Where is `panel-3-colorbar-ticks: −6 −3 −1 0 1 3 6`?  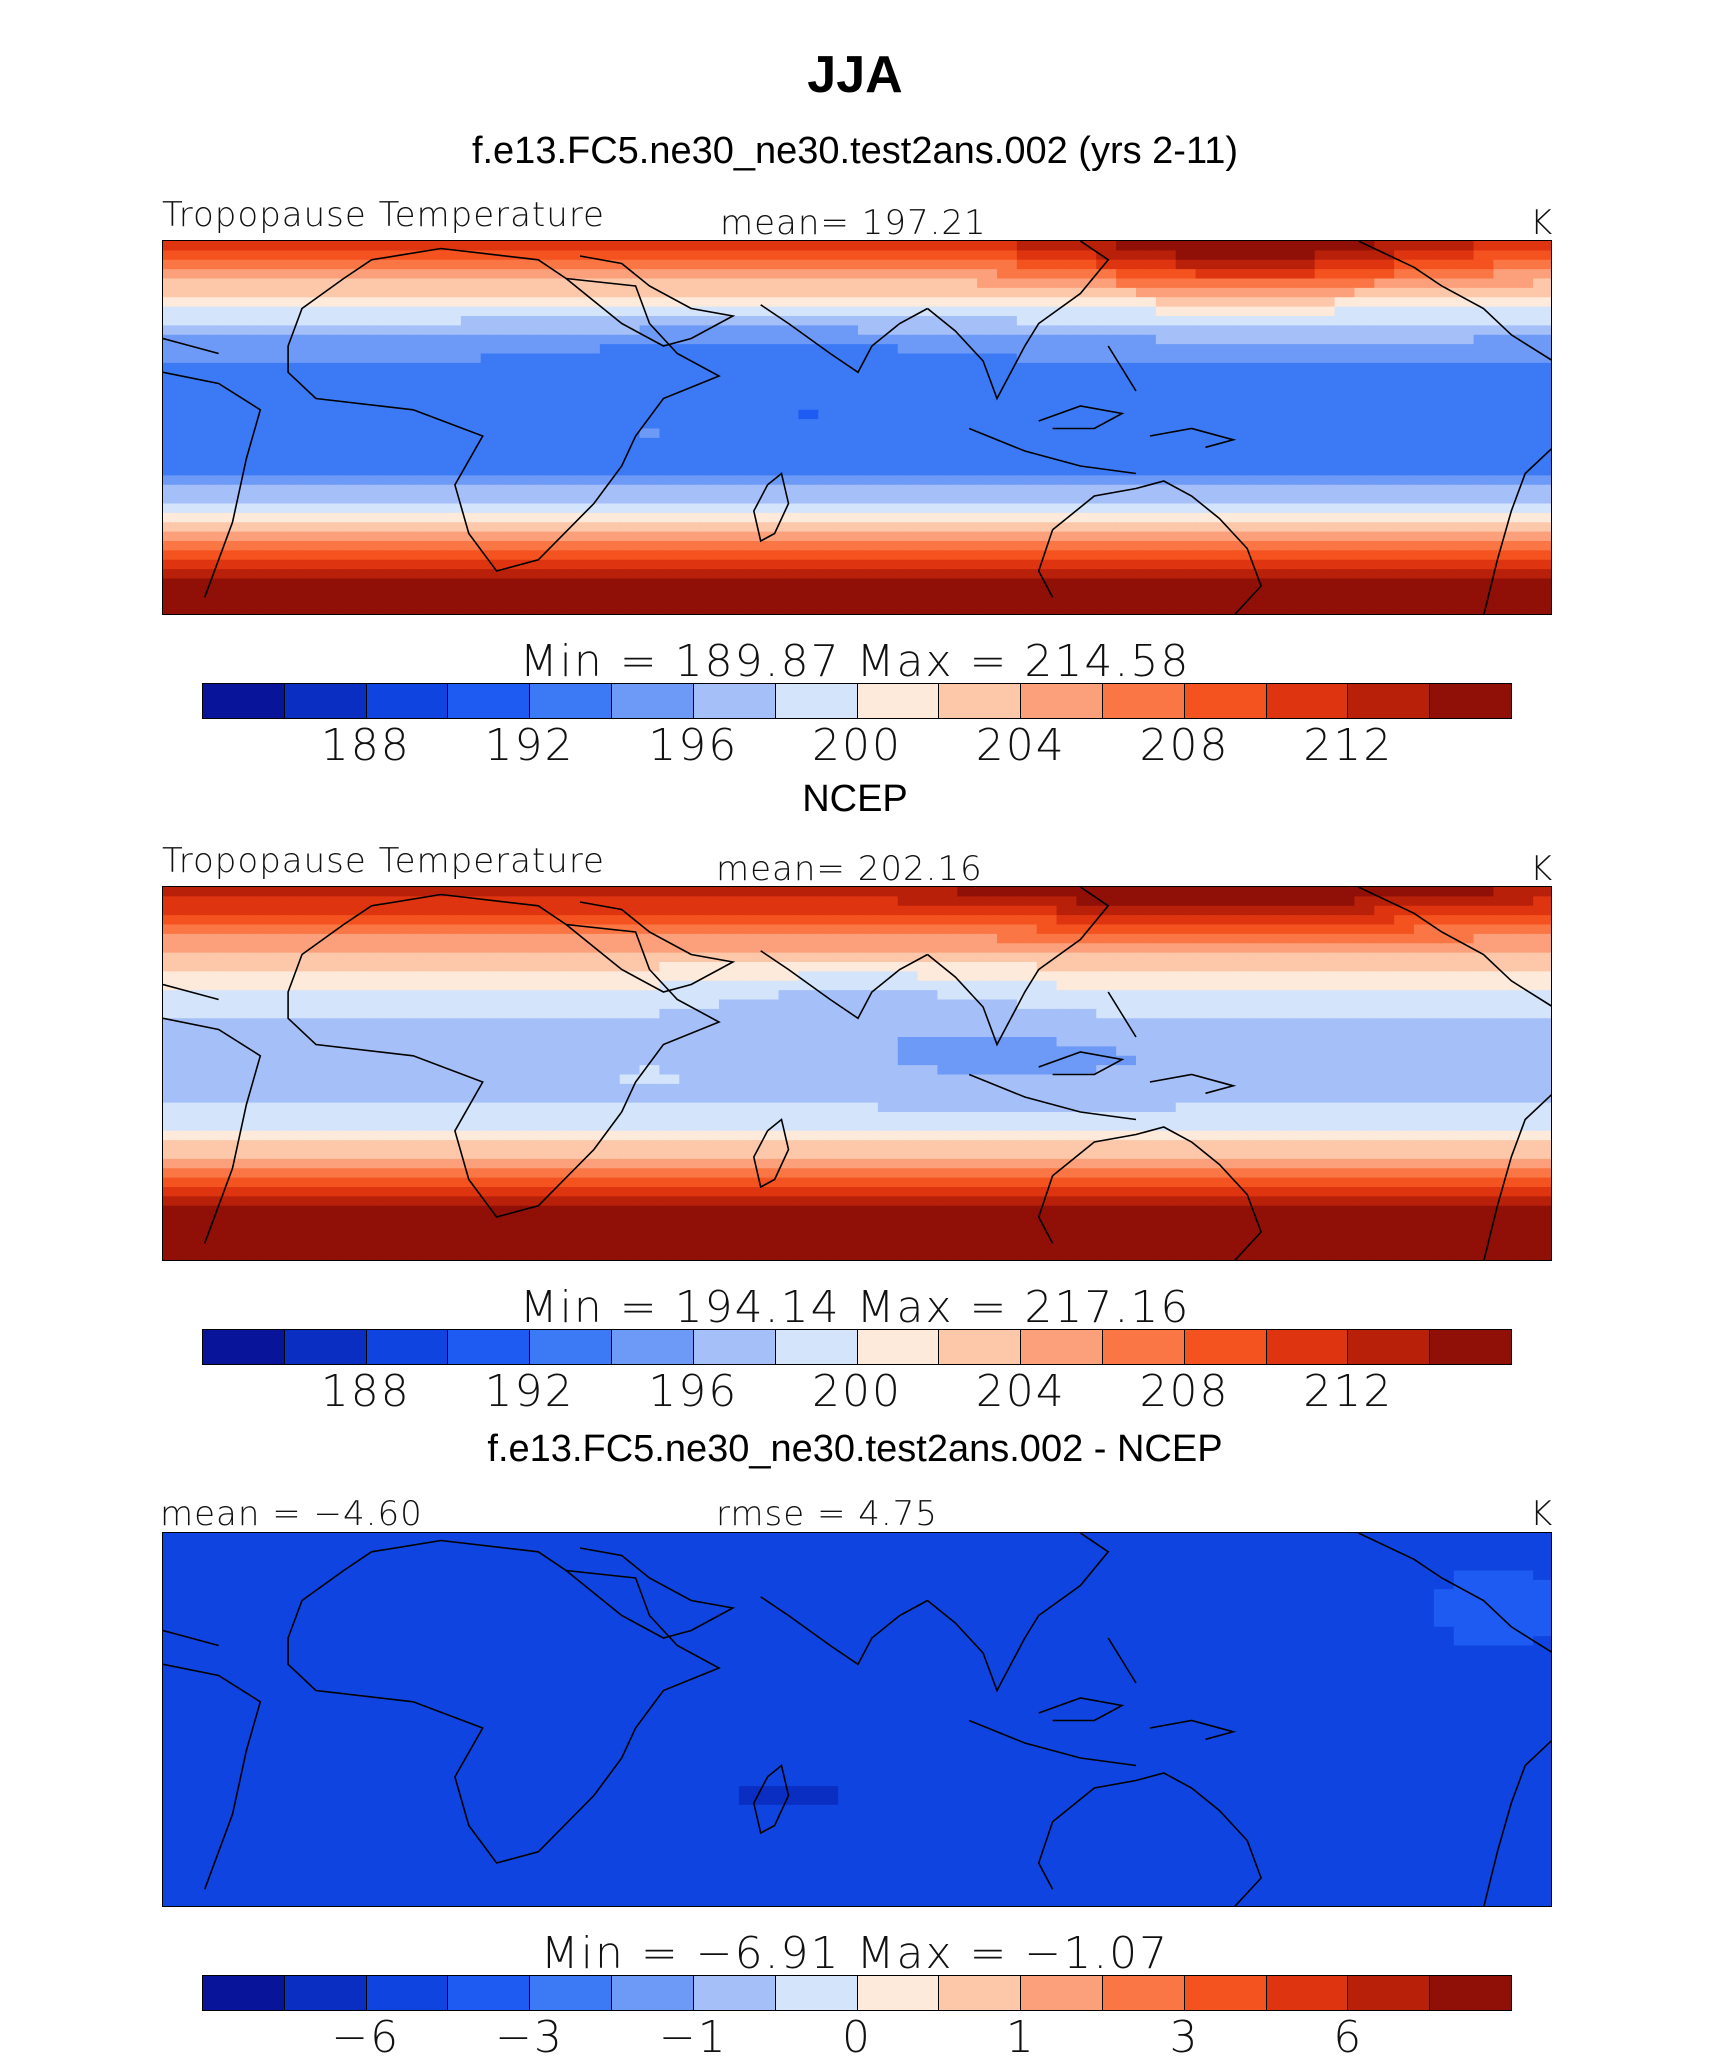
panel-3-colorbar-ticks: −6 −3 −1 0 1 3 6 is located at coordinates (857, 2037).